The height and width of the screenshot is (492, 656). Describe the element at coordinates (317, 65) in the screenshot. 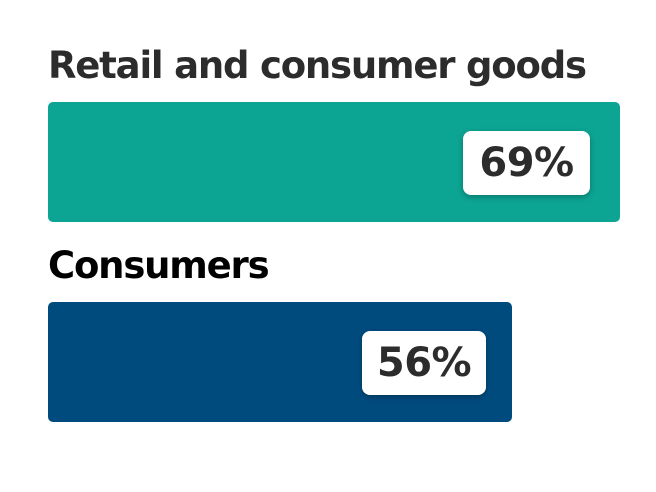

I see `category-label-retail-and-consumer-goods: Retail and consumer goods` at that location.